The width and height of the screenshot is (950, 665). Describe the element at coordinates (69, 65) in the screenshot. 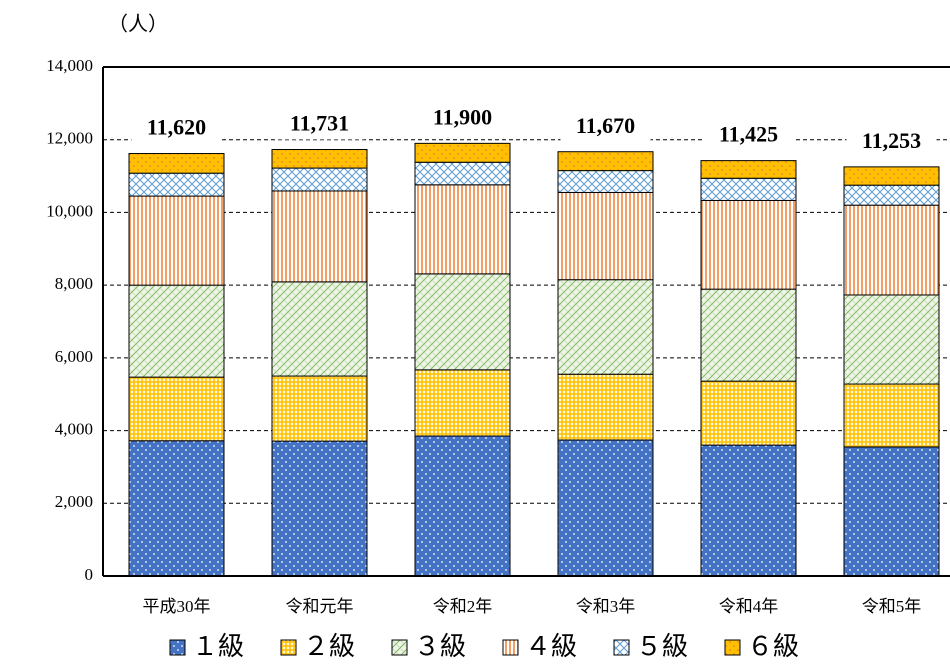

I see `y-tick-label: 14,000` at that location.